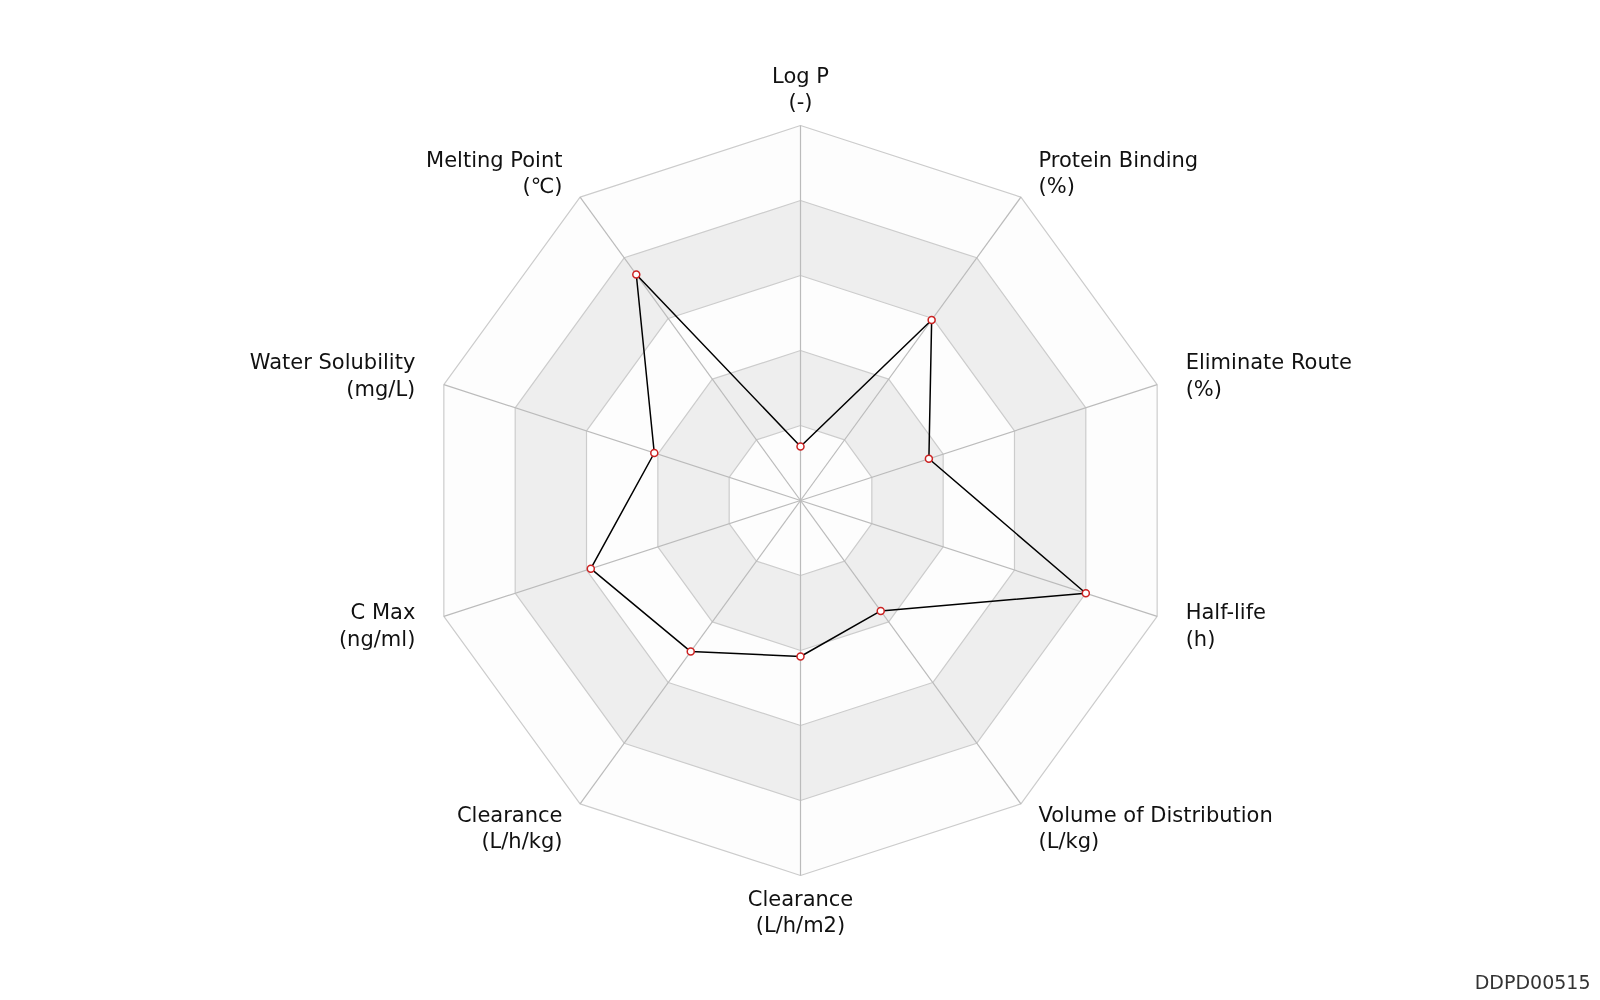 Image resolution: width=1600 pixels, height=1000 pixels. I want to click on spoke-label: Protein Binding (%), so click(1118, 173).